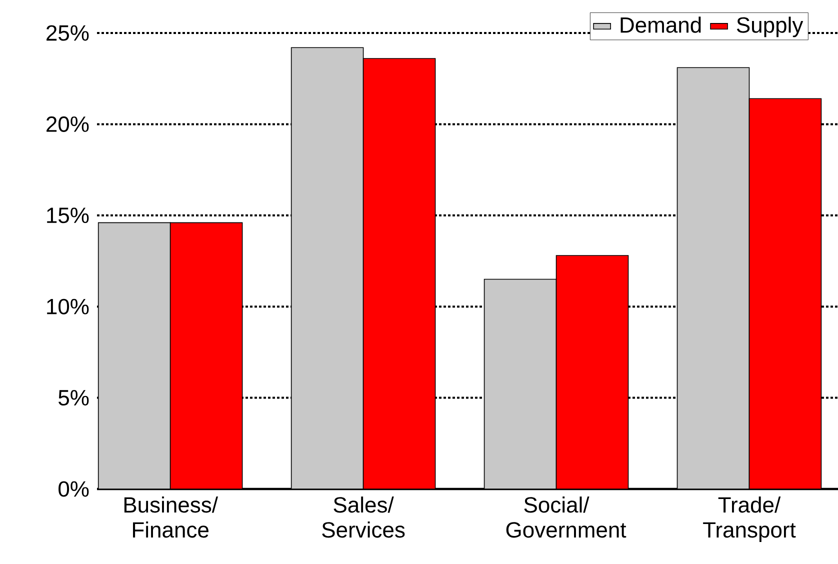  What do you see at coordinates (770, 27) in the screenshot?
I see `legend-label: Supply` at bounding box center [770, 27].